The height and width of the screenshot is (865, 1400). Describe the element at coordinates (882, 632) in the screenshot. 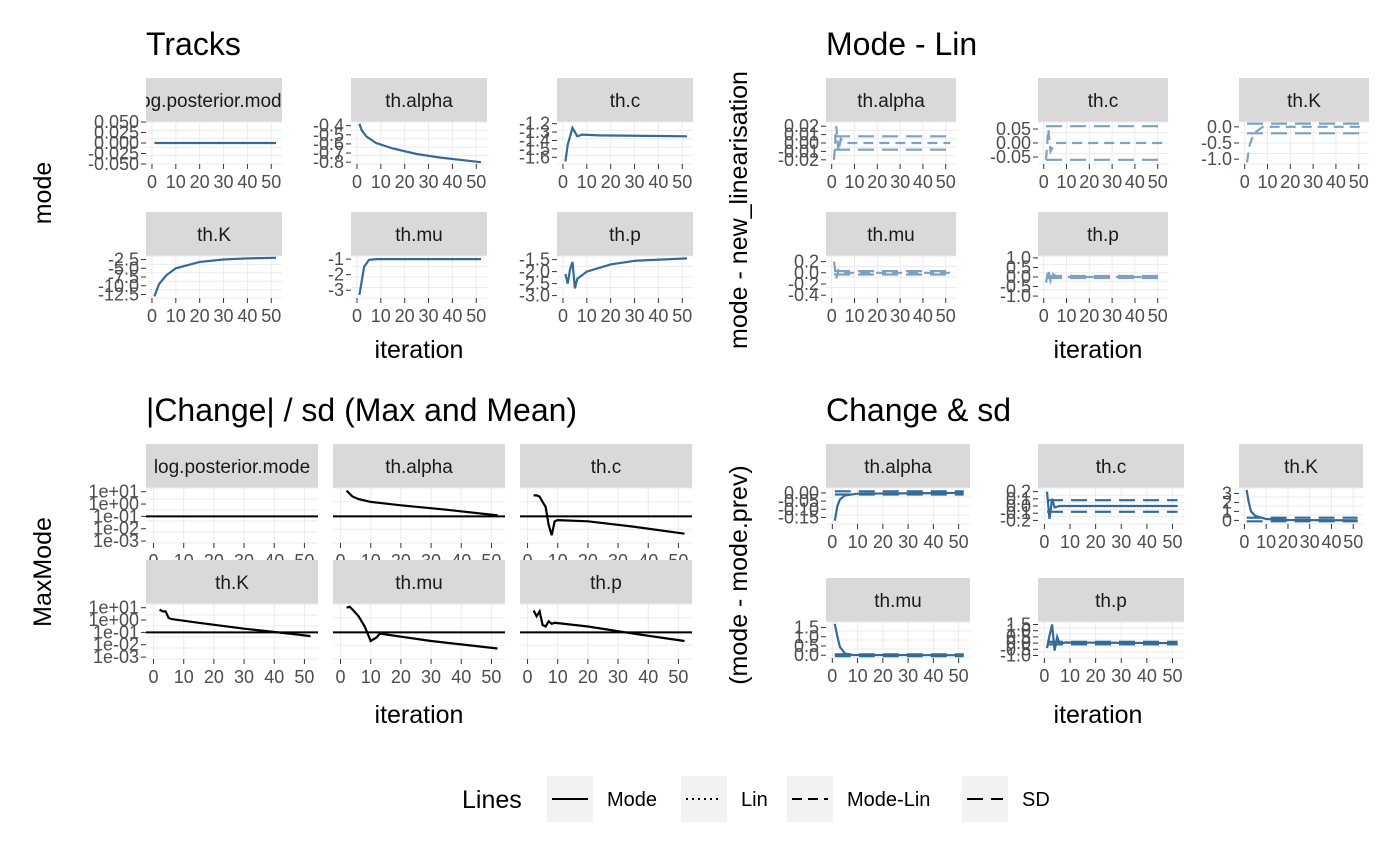

I see `facet-panel: th.mu 0.00.51.01.5 0 10 20 30 40 50` at that location.